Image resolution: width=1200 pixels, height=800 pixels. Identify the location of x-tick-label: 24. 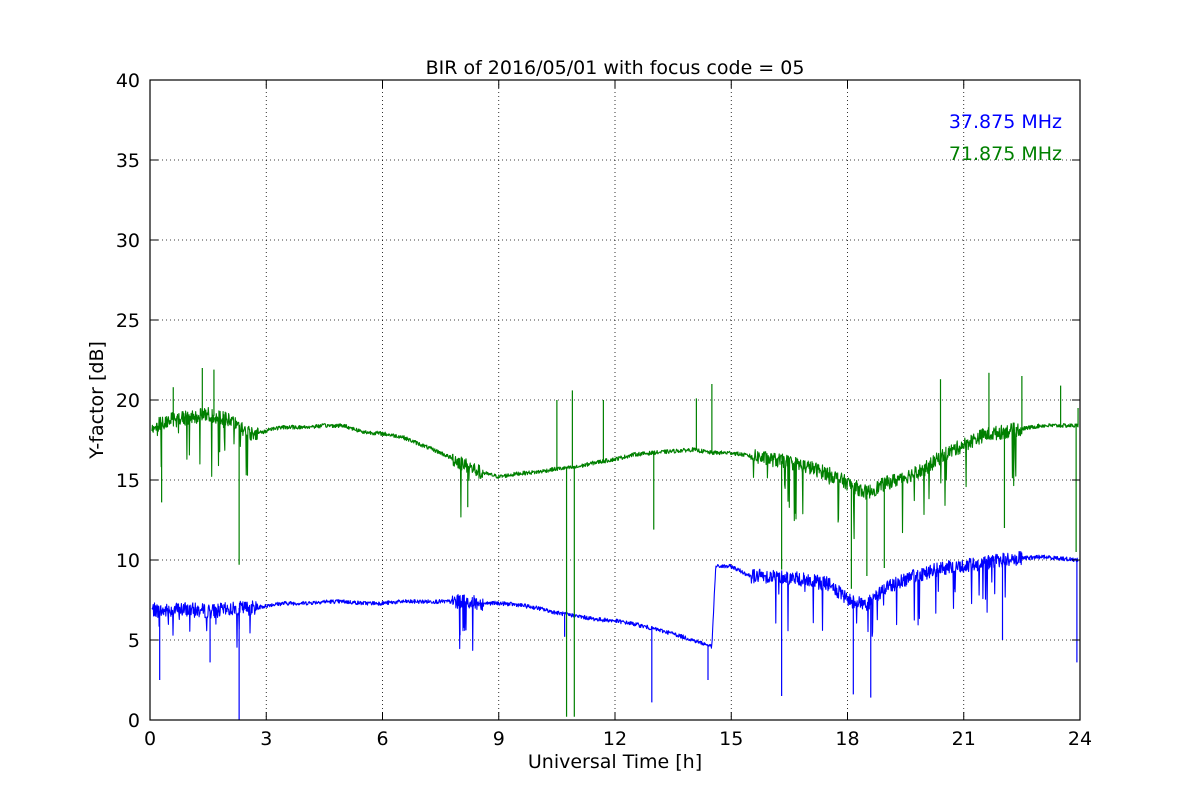
(1080, 739).